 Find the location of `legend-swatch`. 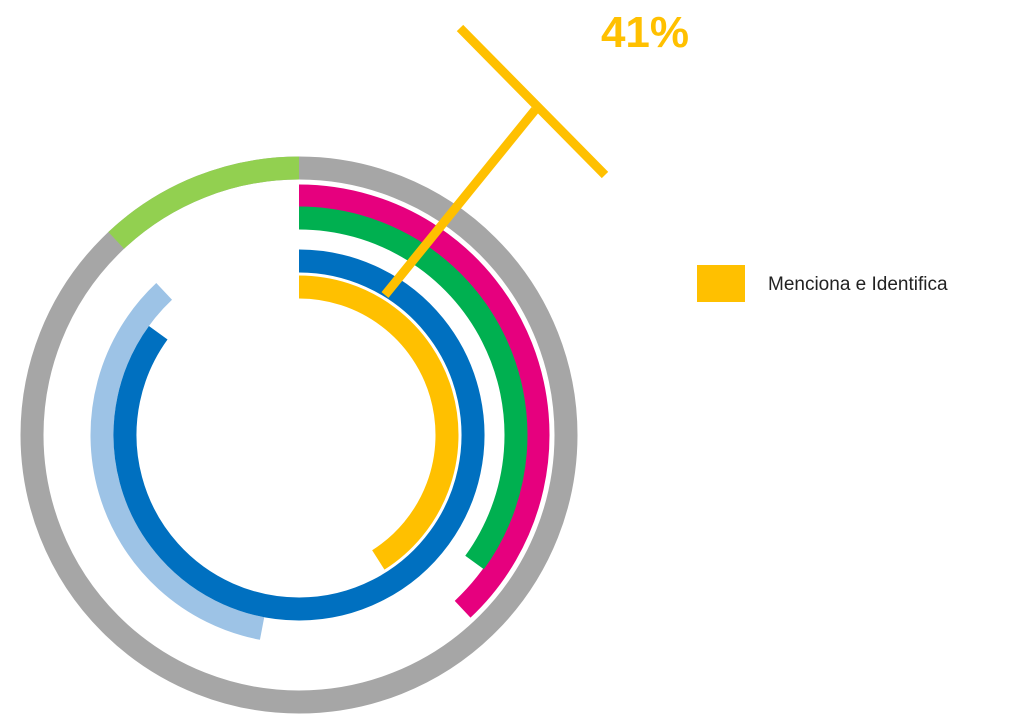

legend-swatch is located at coordinates (721, 283).